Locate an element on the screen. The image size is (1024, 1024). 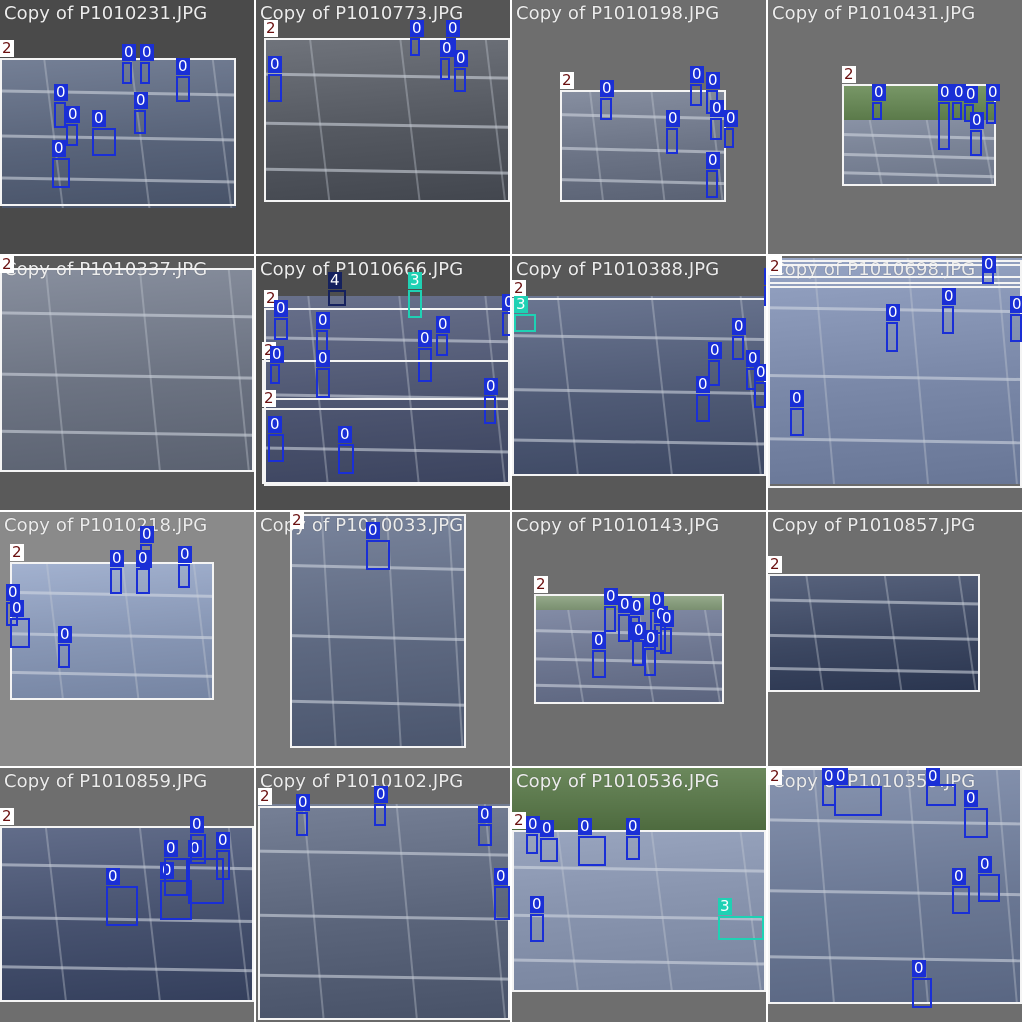
image-tile: Copy of P1010102.JPG 2 0 0 0 0 is located at coordinates (383, 895).